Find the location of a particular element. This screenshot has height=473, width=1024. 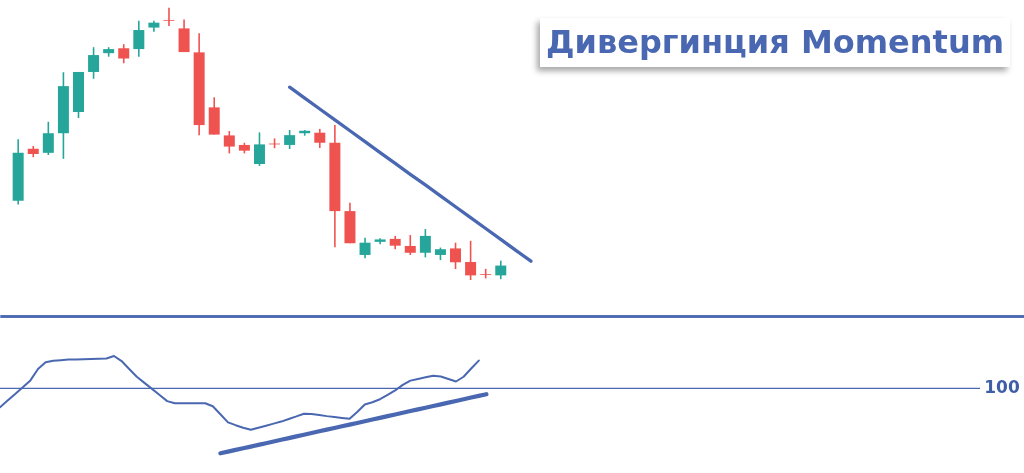

text: Дивергинция Momentum is located at coordinates (775, 42).